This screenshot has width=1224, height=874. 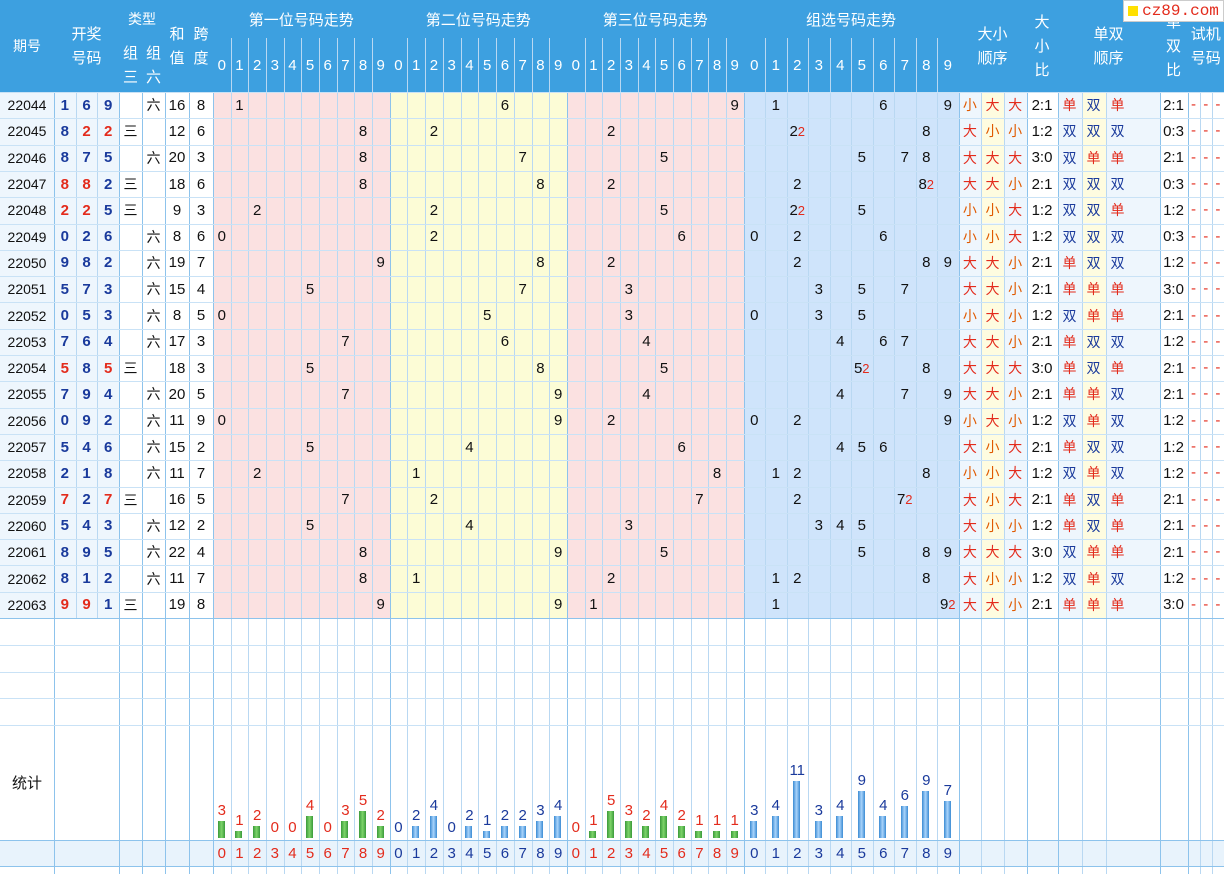 What do you see at coordinates (27, 525) in the screenshot?
I see `period-cell: 22060` at bounding box center [27, 525].